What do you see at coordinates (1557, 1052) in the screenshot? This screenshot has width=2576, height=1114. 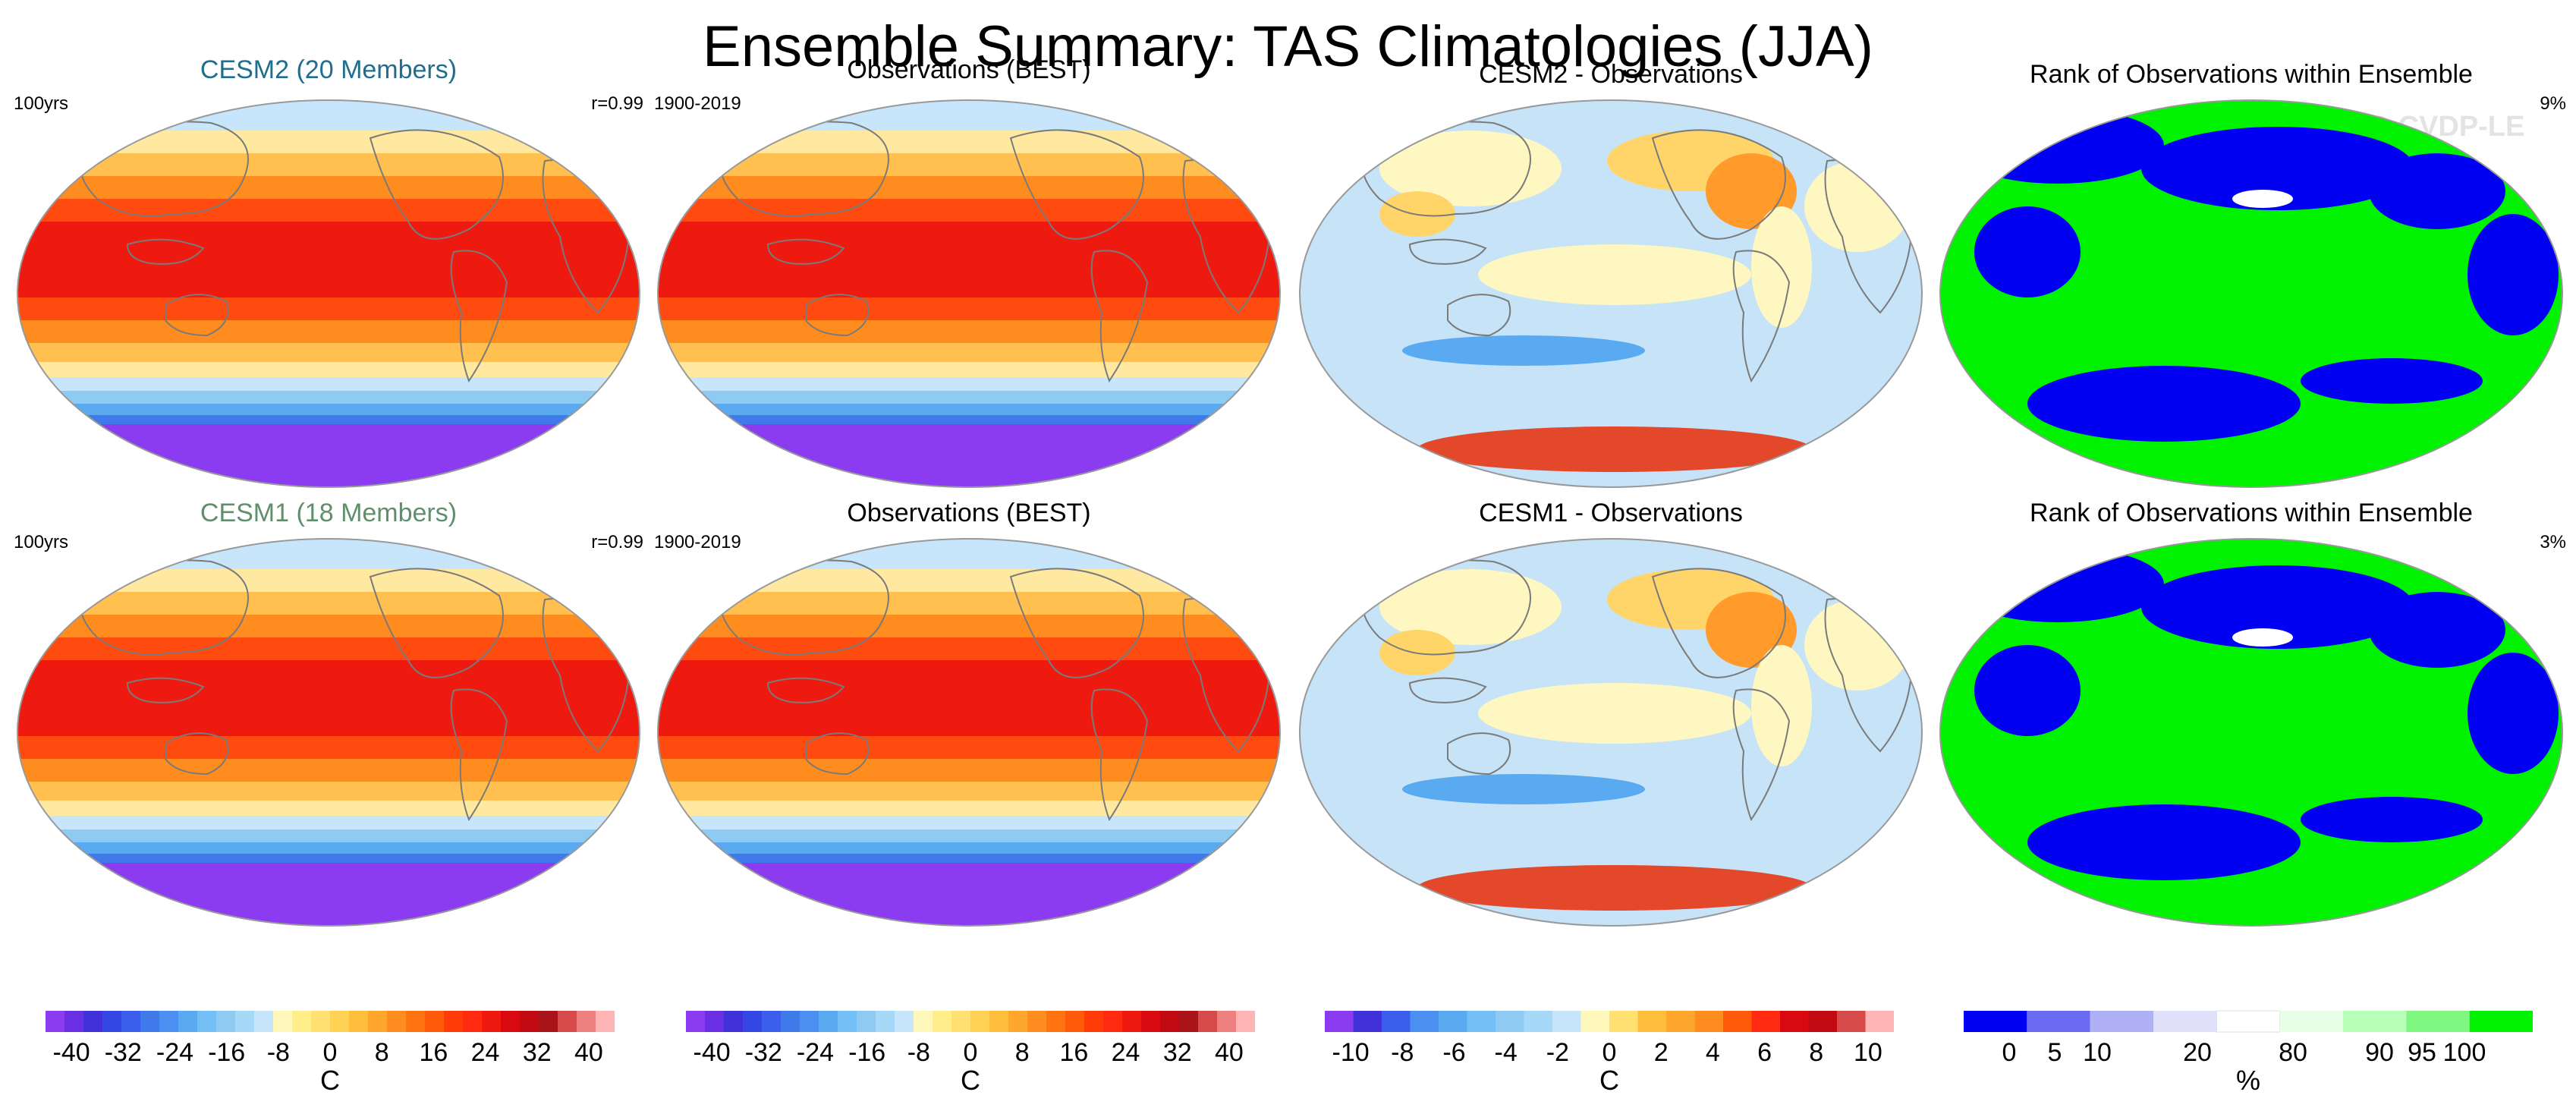 I see `colorbar-tick-label: -2` at bounding box center [1557, 1052].